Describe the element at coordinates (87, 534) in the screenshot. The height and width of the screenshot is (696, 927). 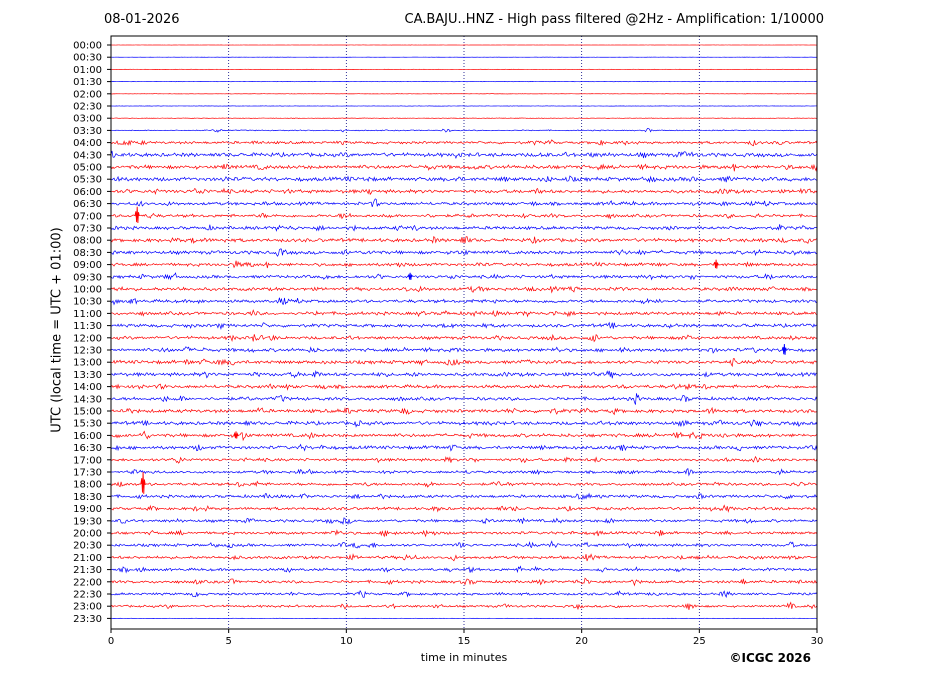
I see `y-tick-label: 20:00` at that location.